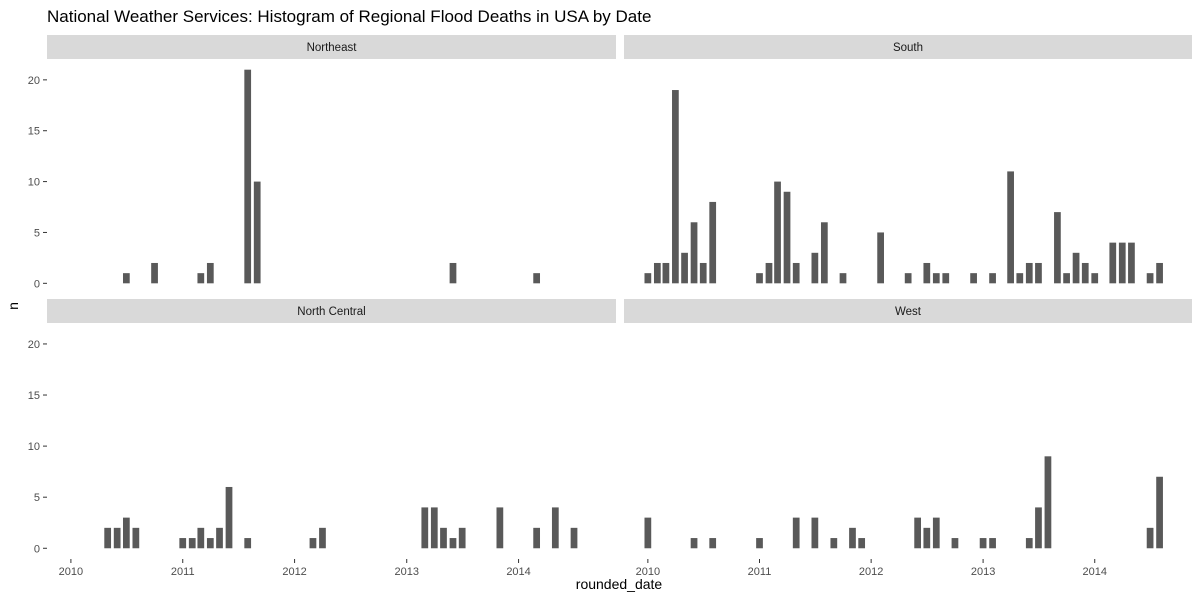 This screenshot has height=600, width=1200. What do you see at coordinates (331, 47) in the screenshot?
I see `strip-northeast` at bounding box center [331, 47].